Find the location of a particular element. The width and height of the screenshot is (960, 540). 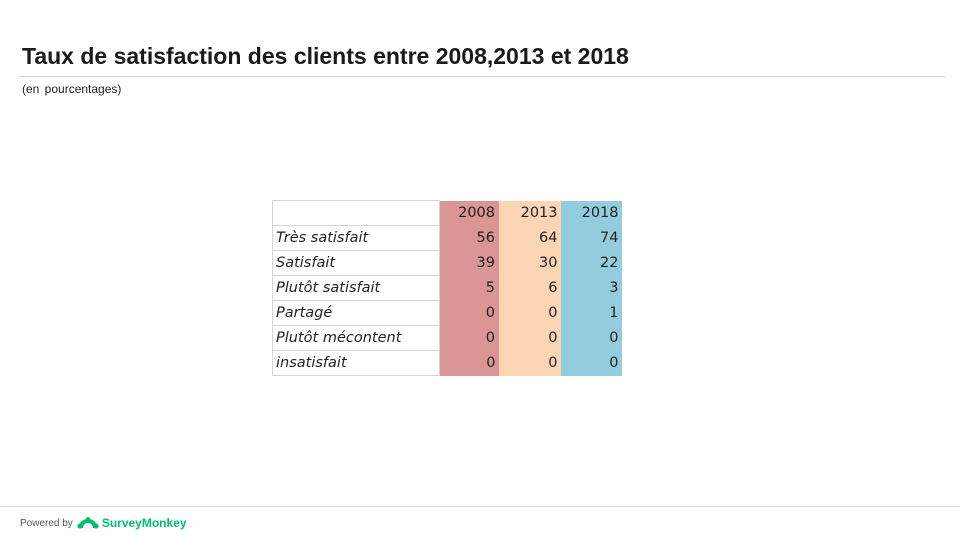

cell-value: 22 is located at coordinates (591, 263).